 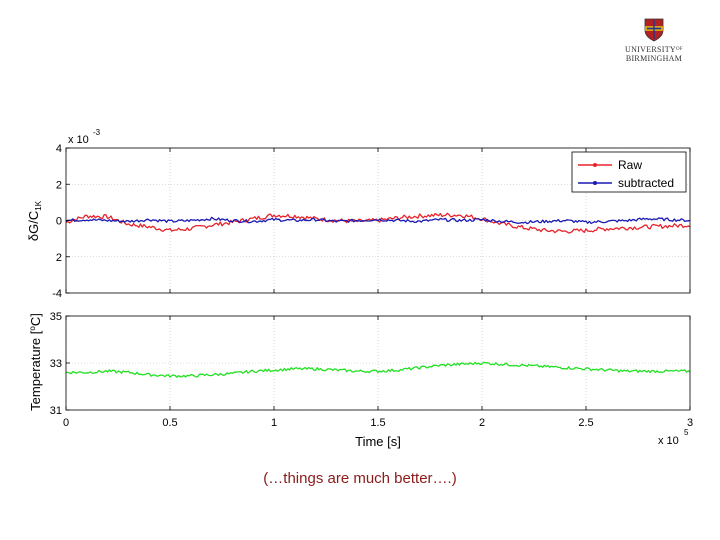 I want to click on legend-label-subtracted: subtracted, so click(x=646, y=183).